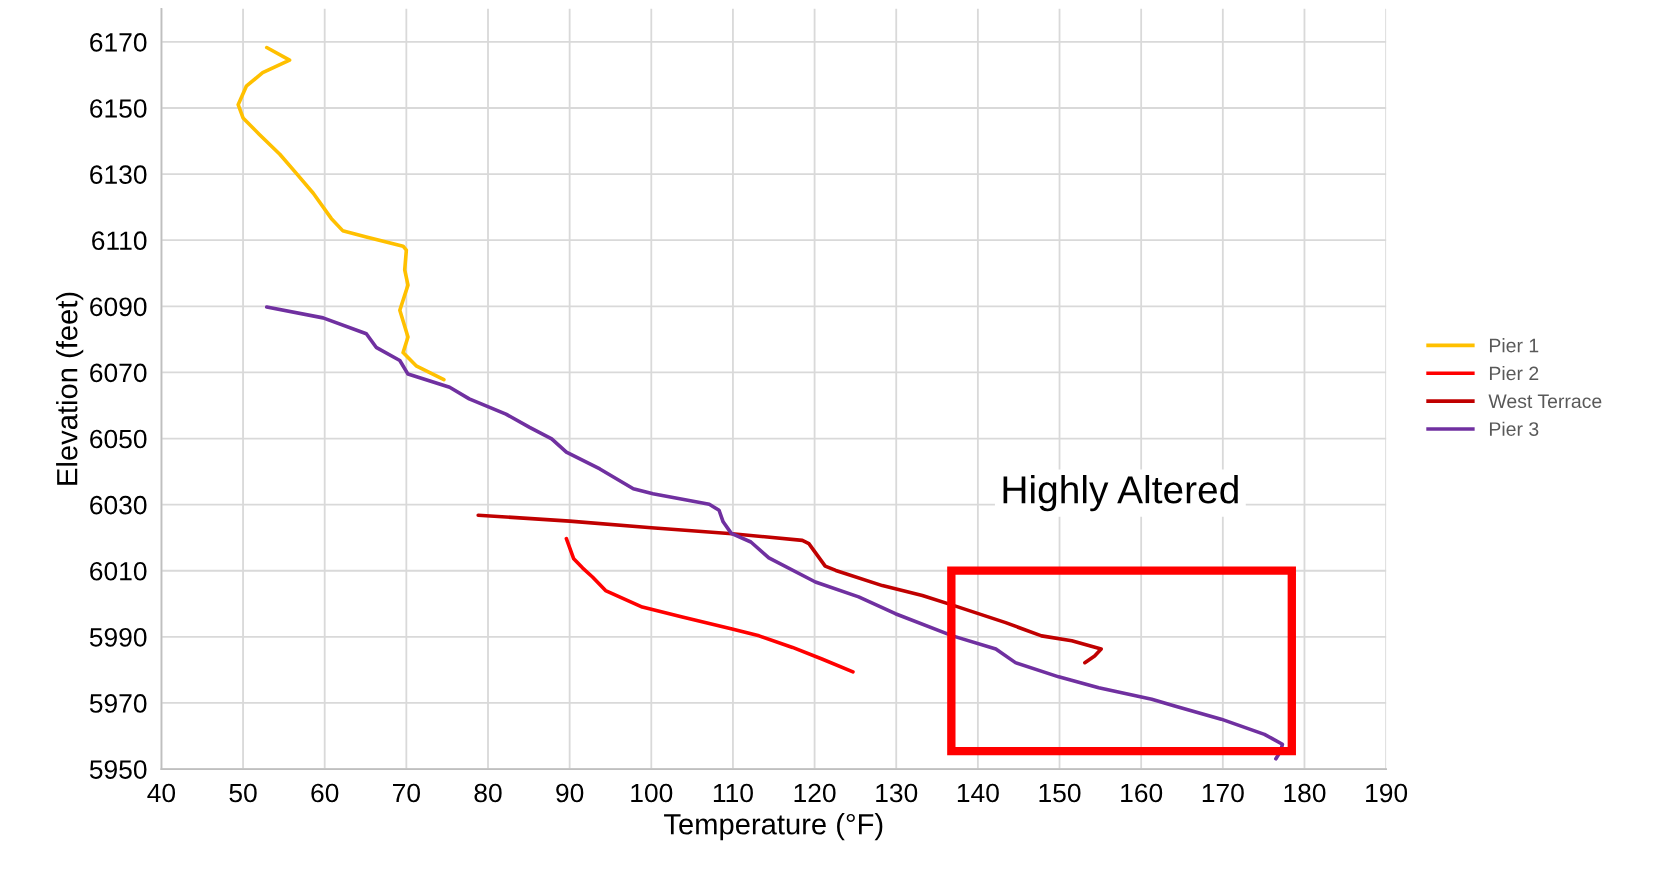  I want to click on y-tick-label: 6130, so click(118, 174).